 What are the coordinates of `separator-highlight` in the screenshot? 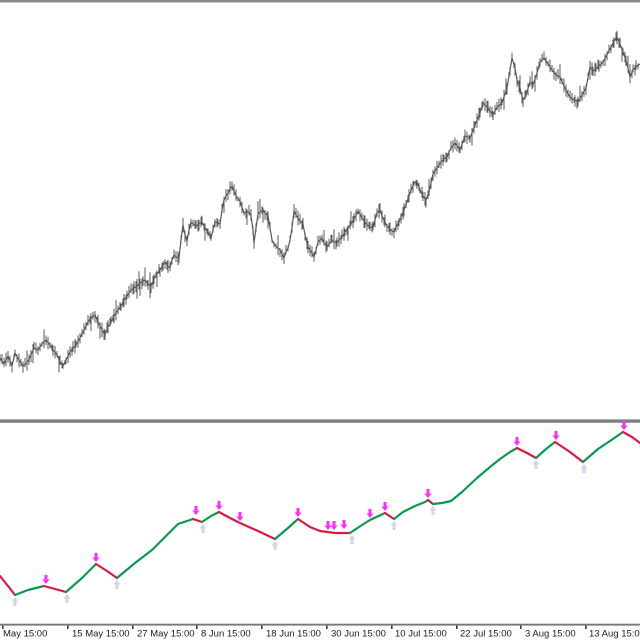 It's located at (320, 419).